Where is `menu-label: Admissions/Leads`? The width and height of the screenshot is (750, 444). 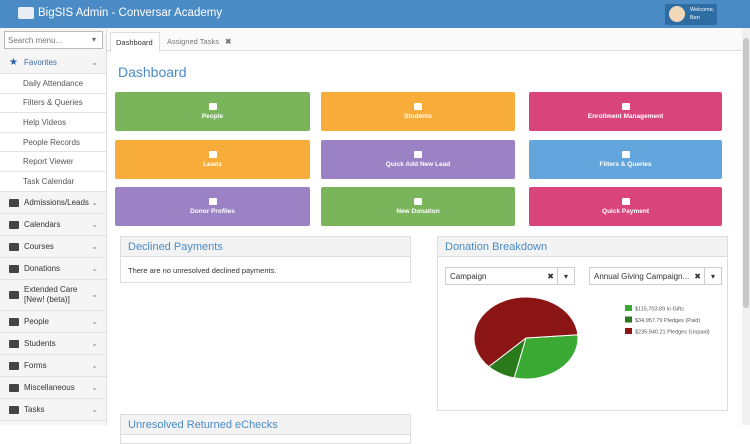
menu-label: Admissions/Leads is located at coordinates (56, 202).